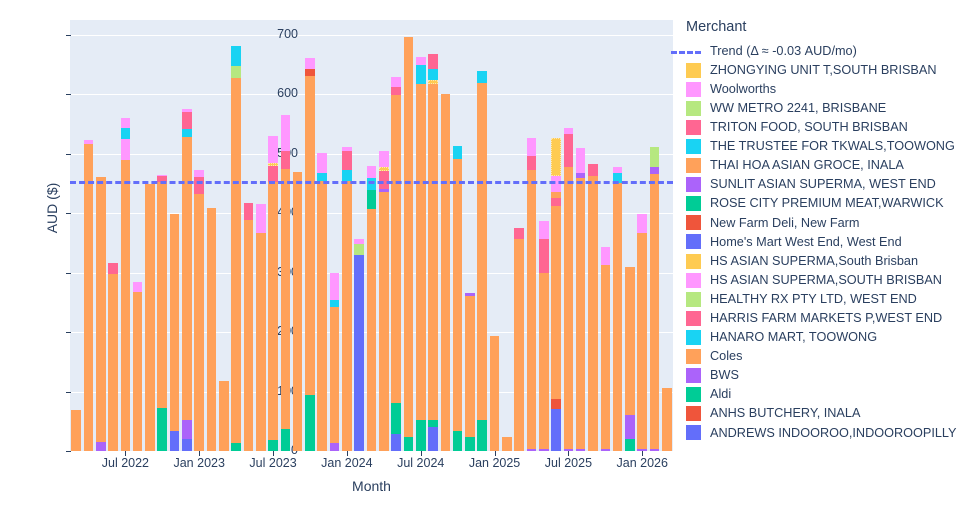 The height and width of the screenshot is (506, 976). Describe the element at coordinates (831, 241) in the screenshot. I see `legend-item: Home's Mart West End, West End` at that location.